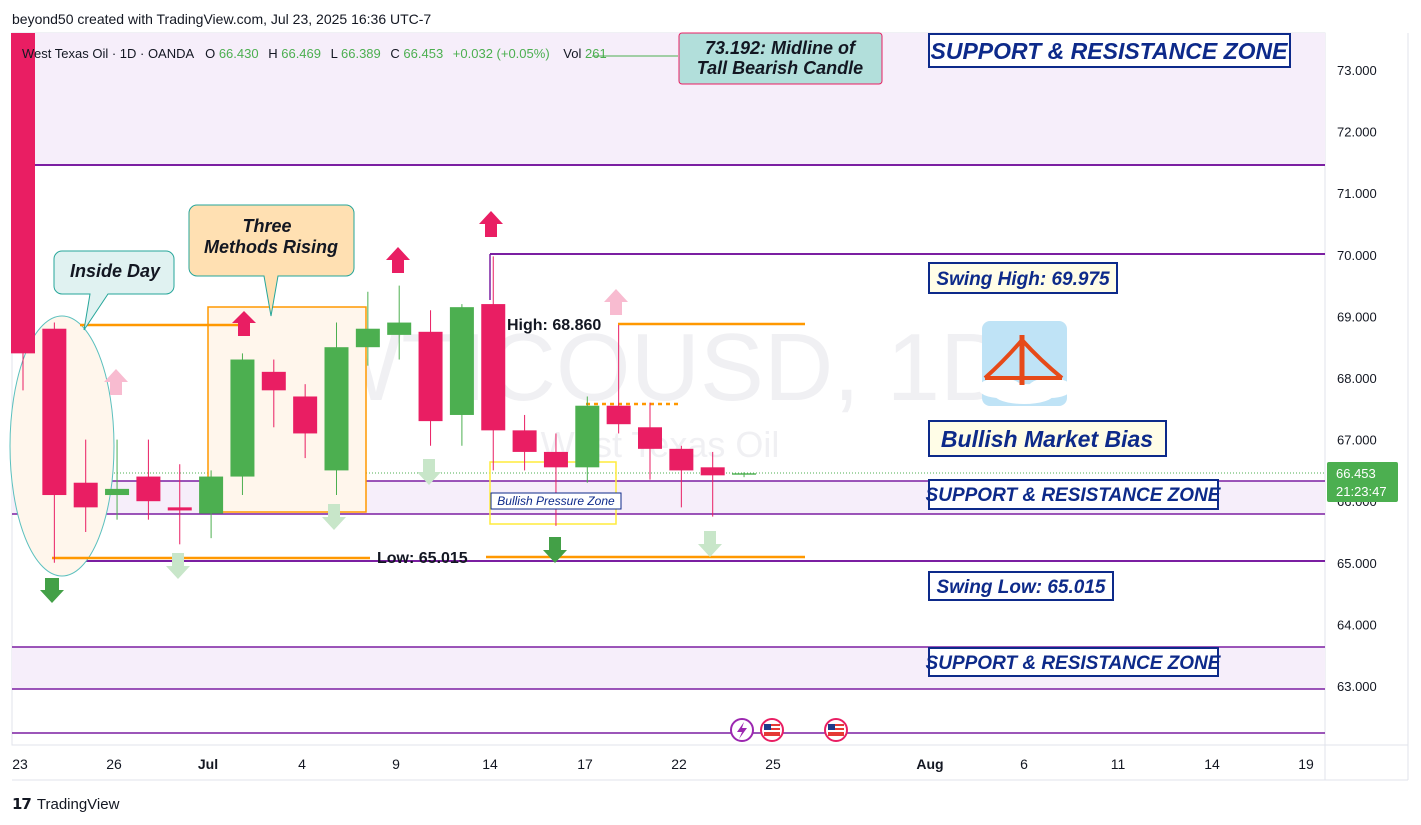  I want to click on tradingview-logo: 𝟭𝟳 TradingView, so click(66, 804).